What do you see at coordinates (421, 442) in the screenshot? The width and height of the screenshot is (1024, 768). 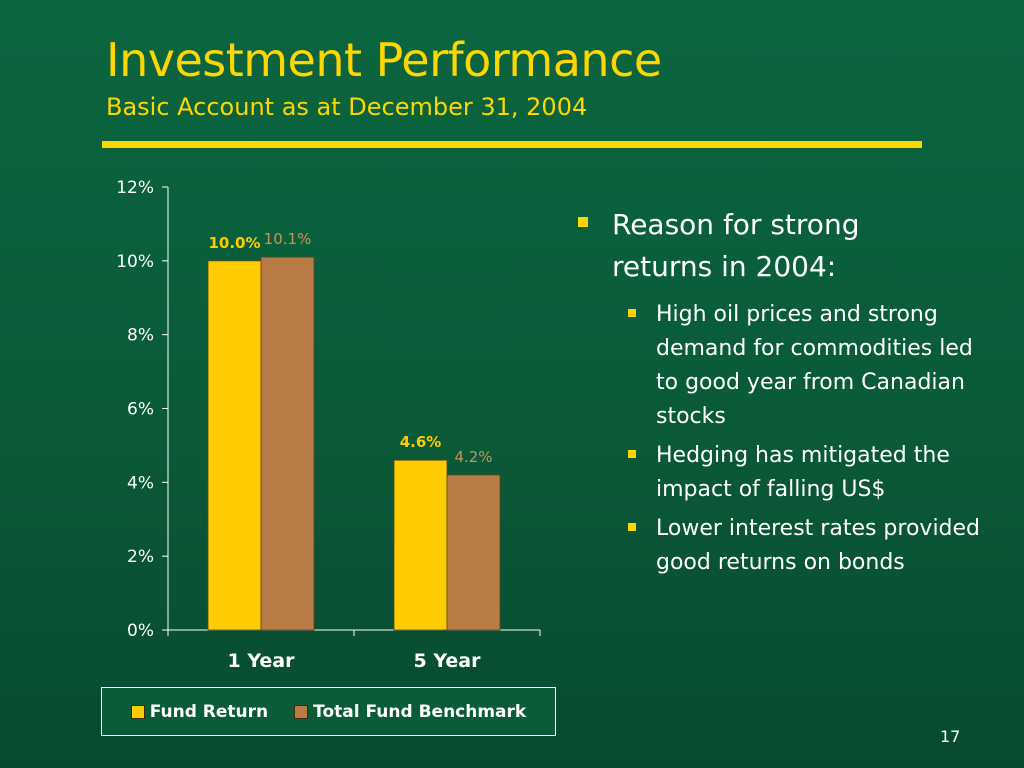 I see `data-label: 4.6%` at bounding box center [421, 442].